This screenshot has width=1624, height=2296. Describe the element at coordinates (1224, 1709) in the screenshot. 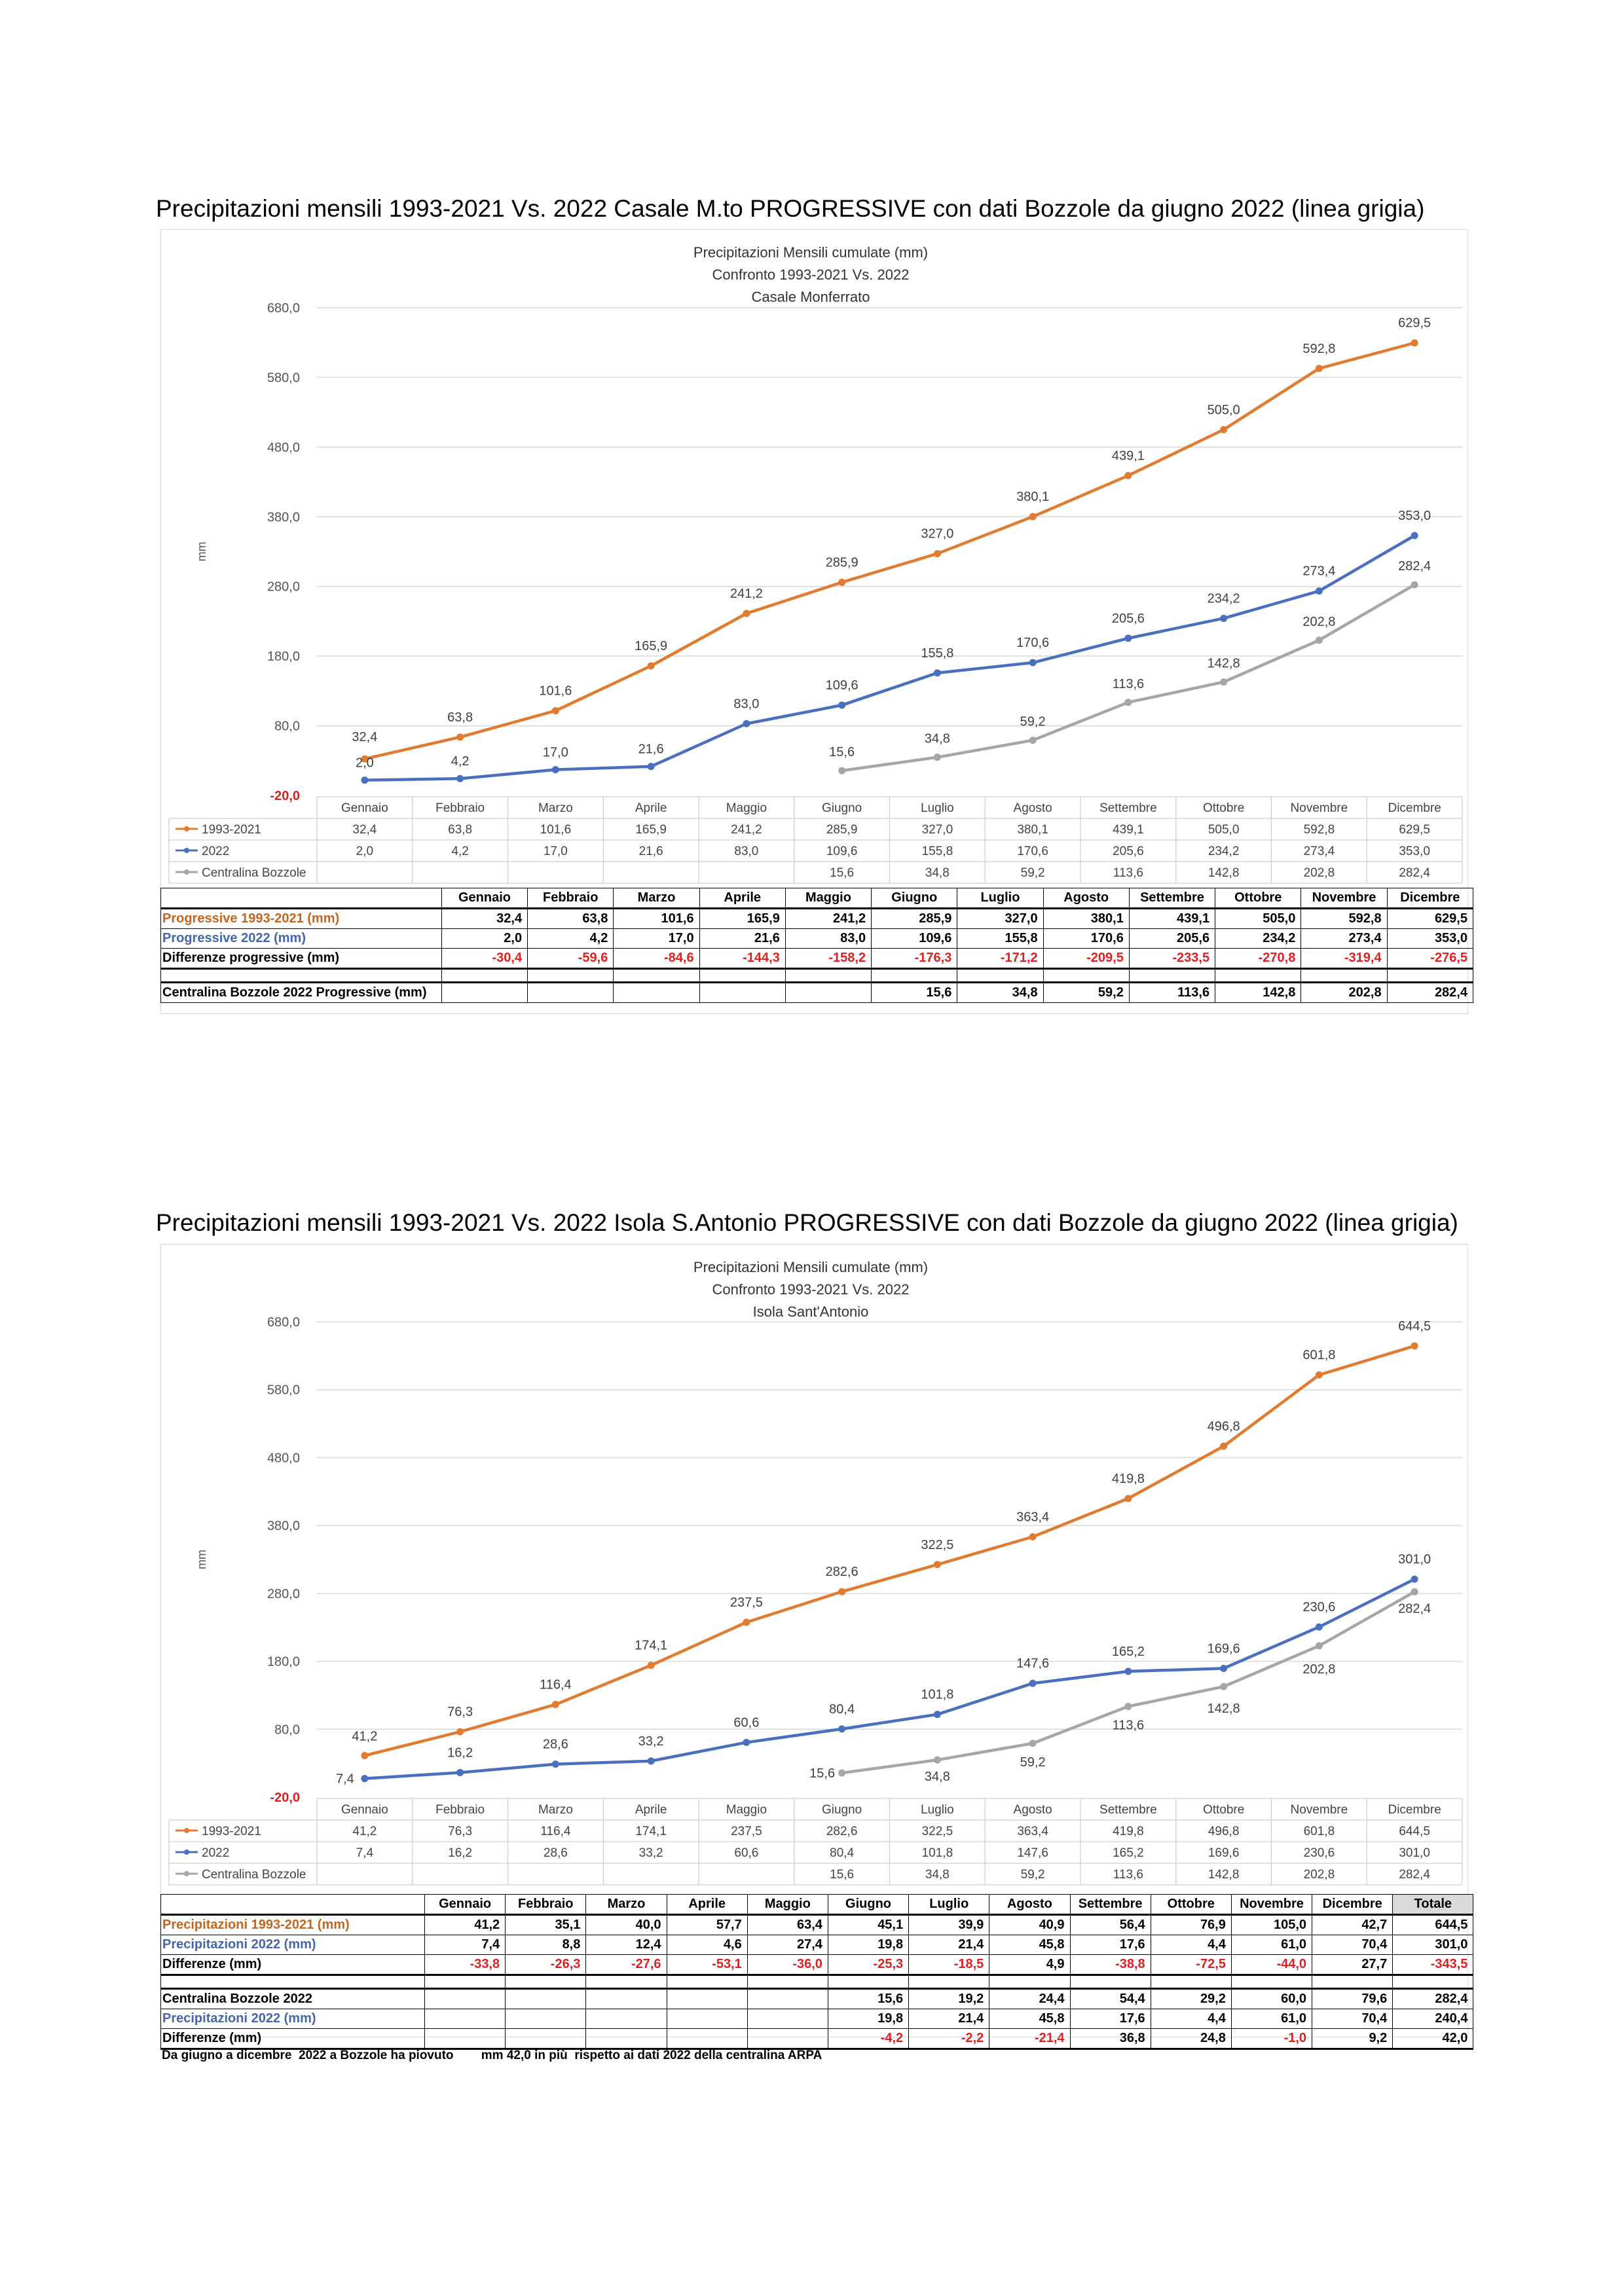

I see `data-label: 142,8` at that location.